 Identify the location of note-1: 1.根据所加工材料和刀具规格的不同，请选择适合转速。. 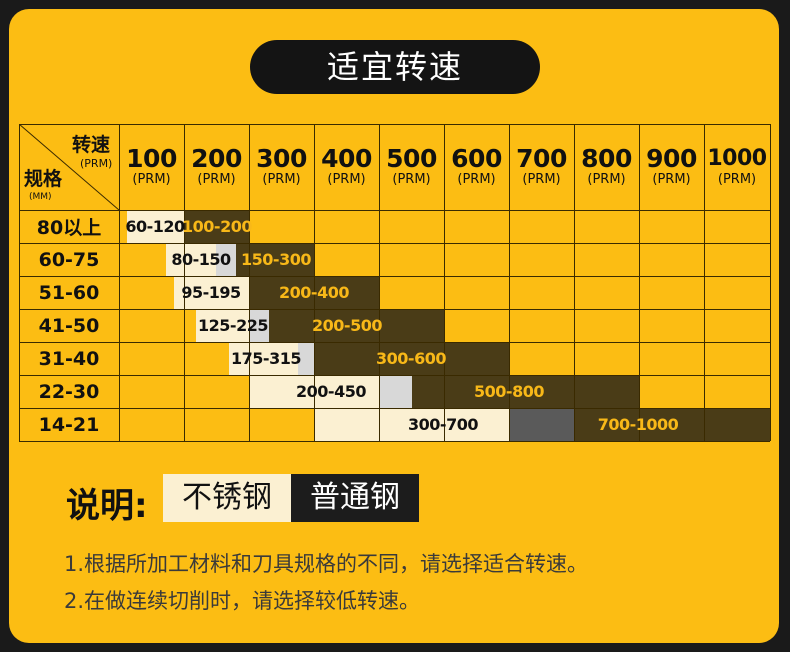
(326, 564).